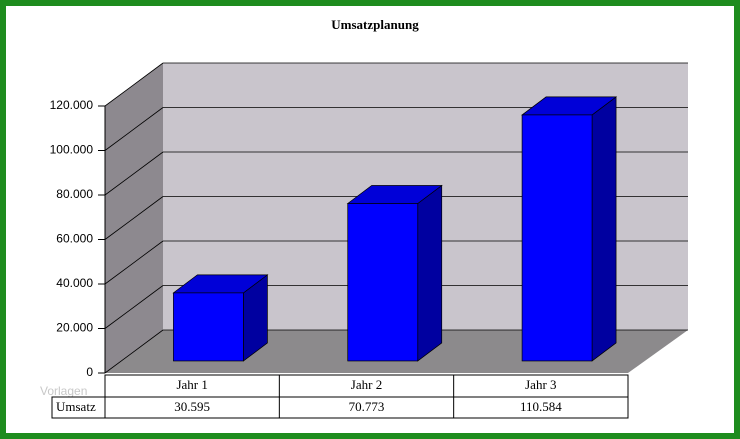  What do you see at coordinates (375, 24) in the screenshot?
I see `chart-title: Umsatzplanung` at bounding box center [375, 24].